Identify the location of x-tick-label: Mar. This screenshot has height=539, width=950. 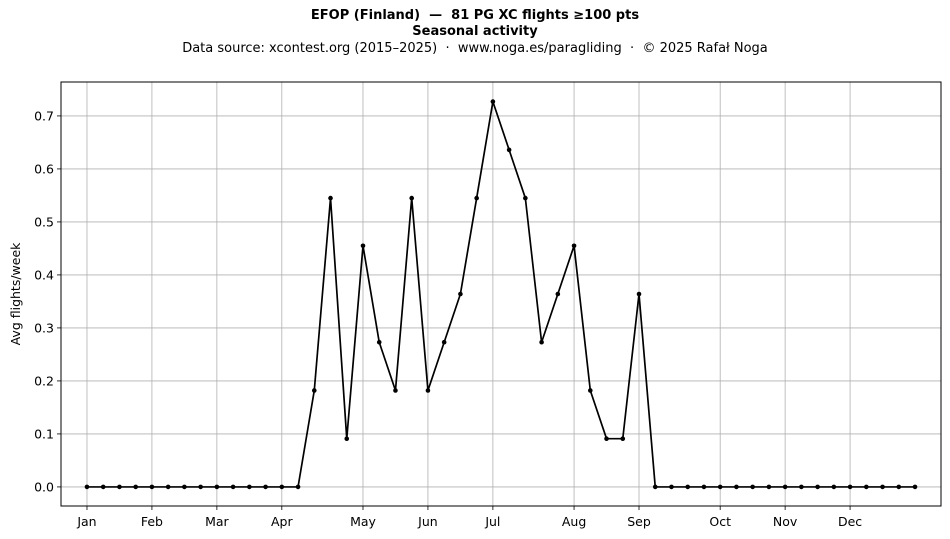
(217, 521).